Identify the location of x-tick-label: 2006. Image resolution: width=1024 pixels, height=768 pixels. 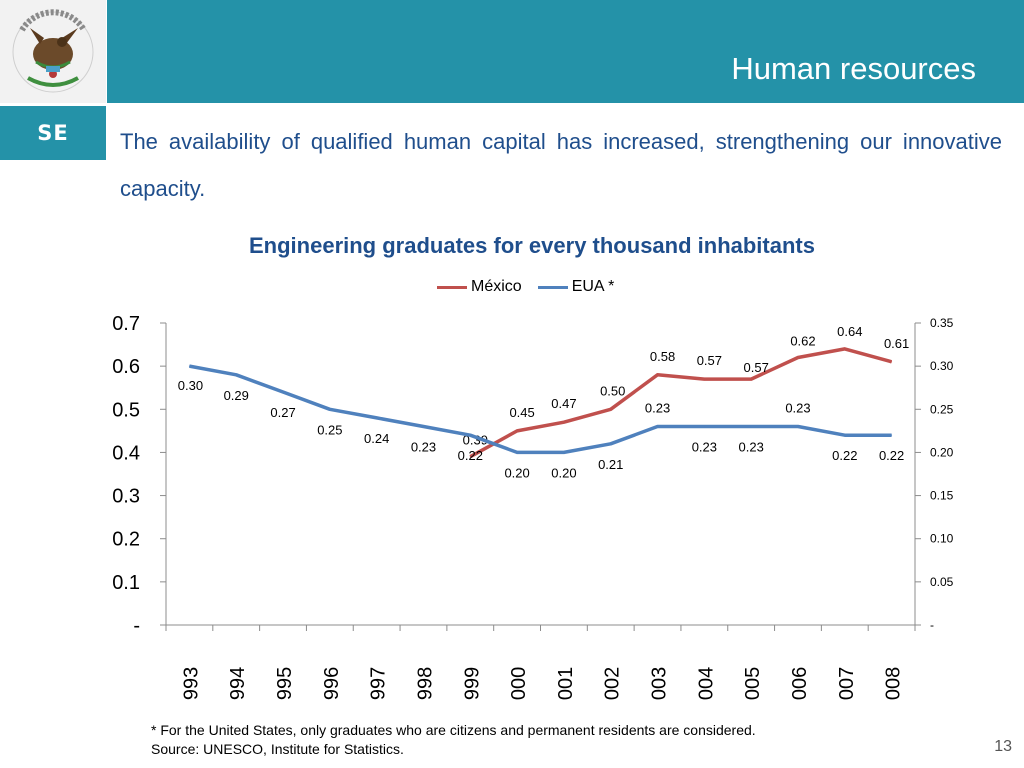
(800, 683).